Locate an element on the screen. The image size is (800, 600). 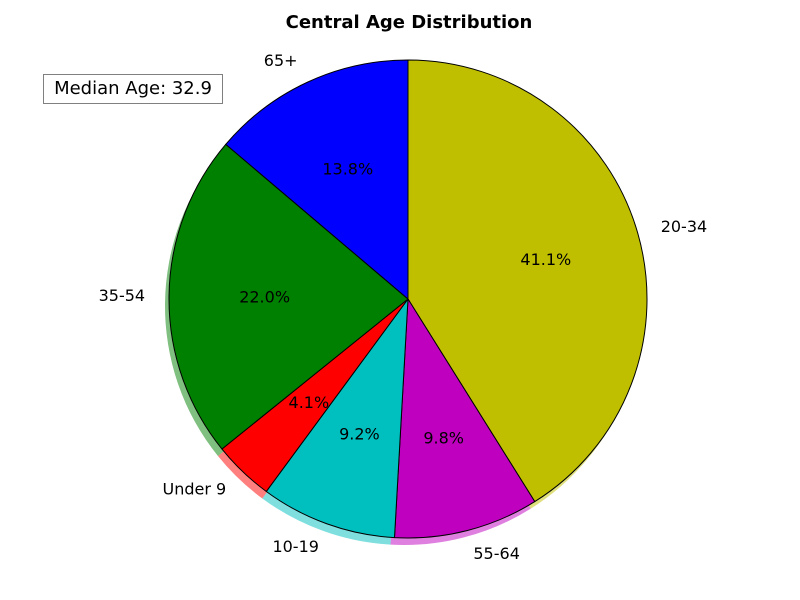
category-label-10-19: 10-19 is located at coordinates (295, 546).